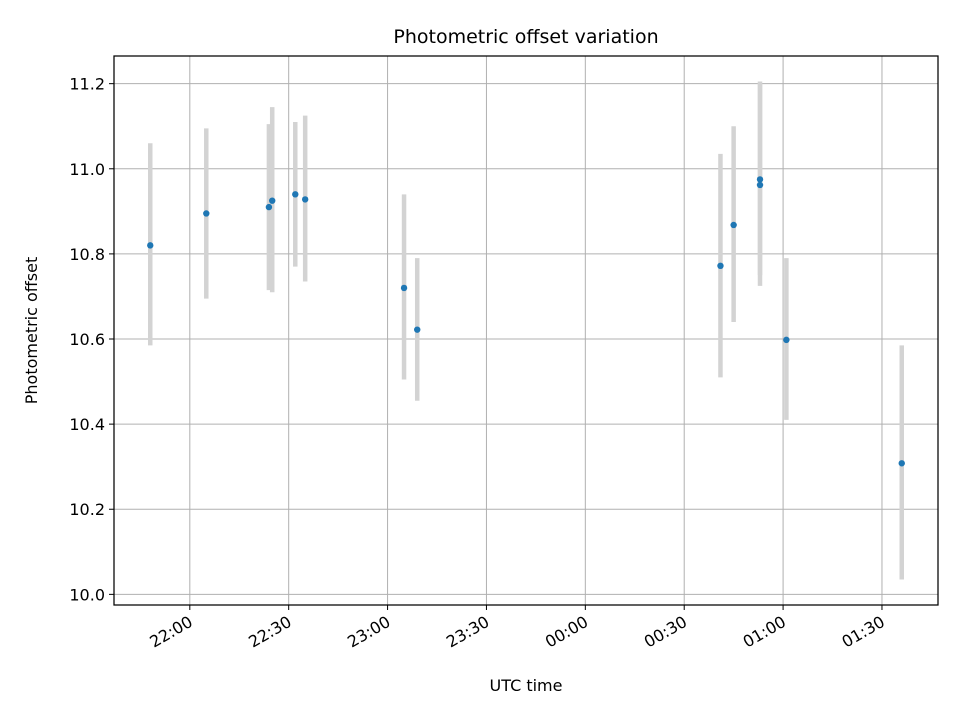  Describe the element at coordinates (467, 632) in the screenshot. I see `x-tick-label: 23:30` at that location.